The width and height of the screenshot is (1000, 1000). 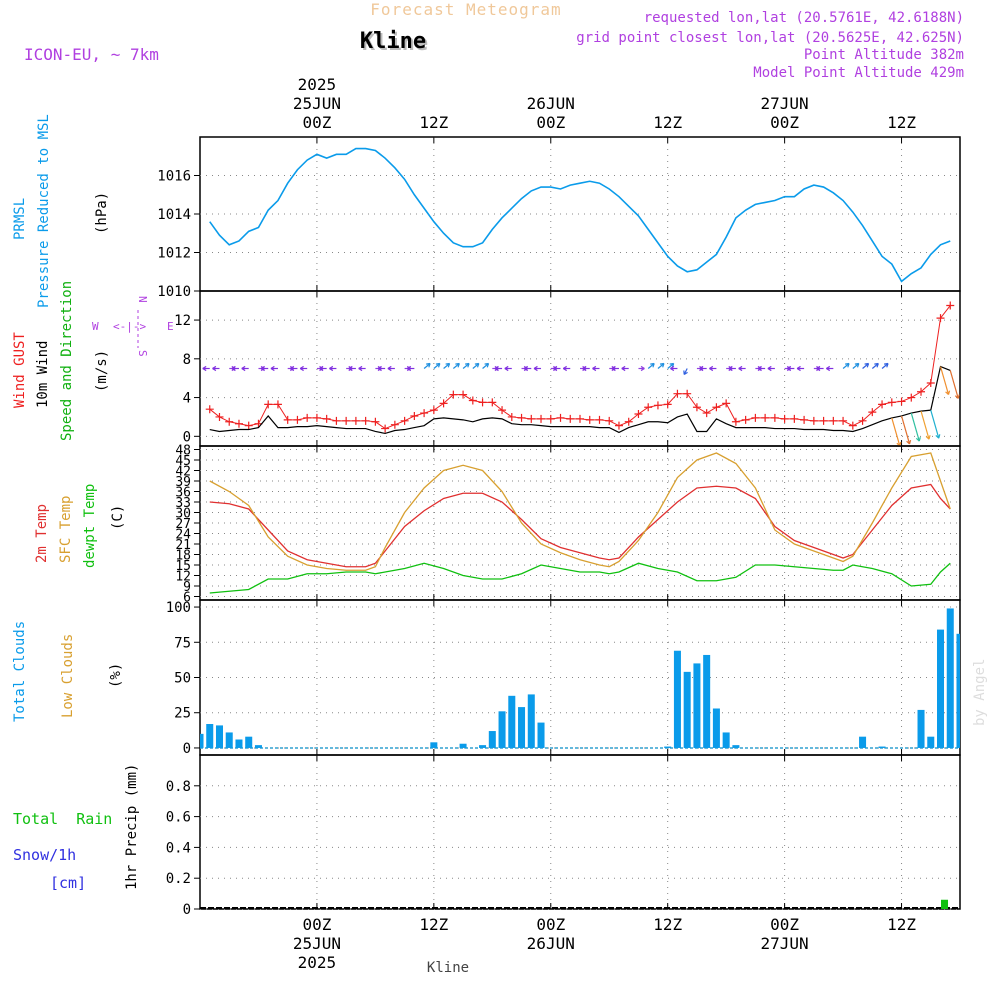 I want to click on y-tick-label: 100, so click(x=178, y=608).